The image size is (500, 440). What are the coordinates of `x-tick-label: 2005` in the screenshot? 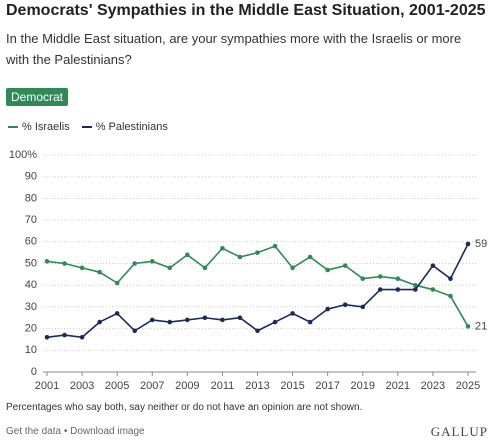 It's located at (117, 386).